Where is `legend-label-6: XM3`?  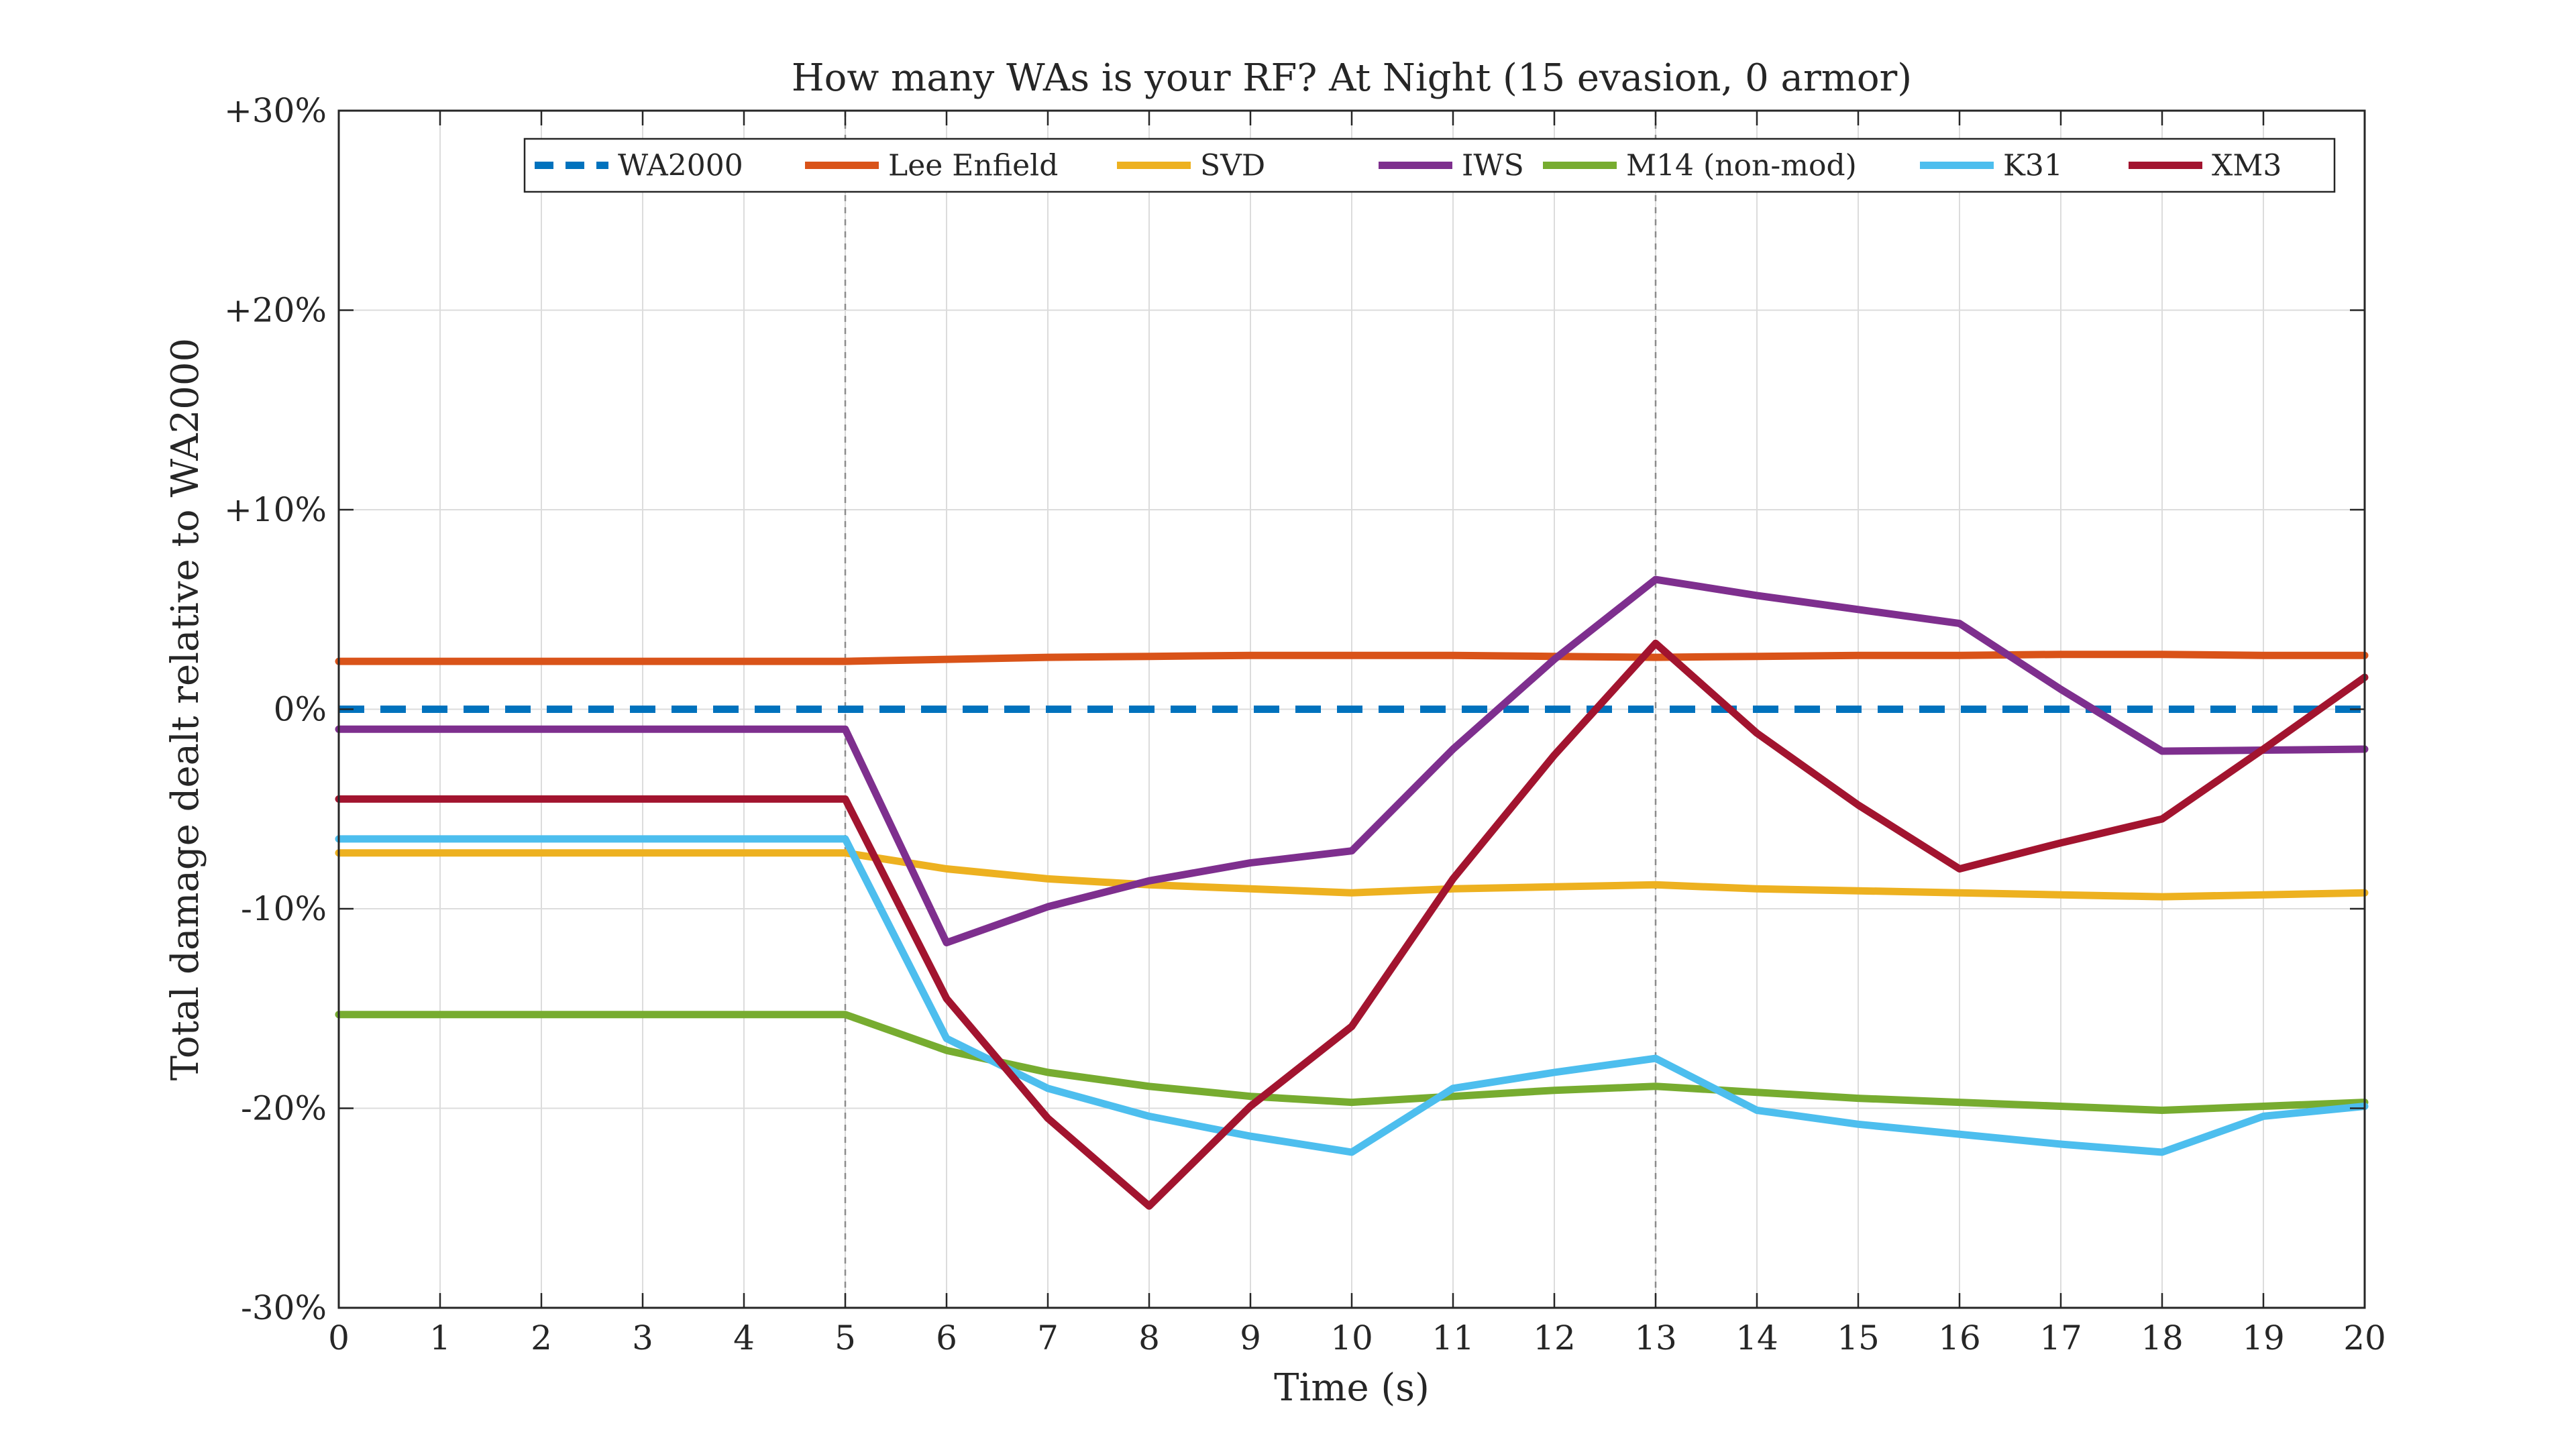 legend-label-6: XM3 is located at coordinates (2247, 166).